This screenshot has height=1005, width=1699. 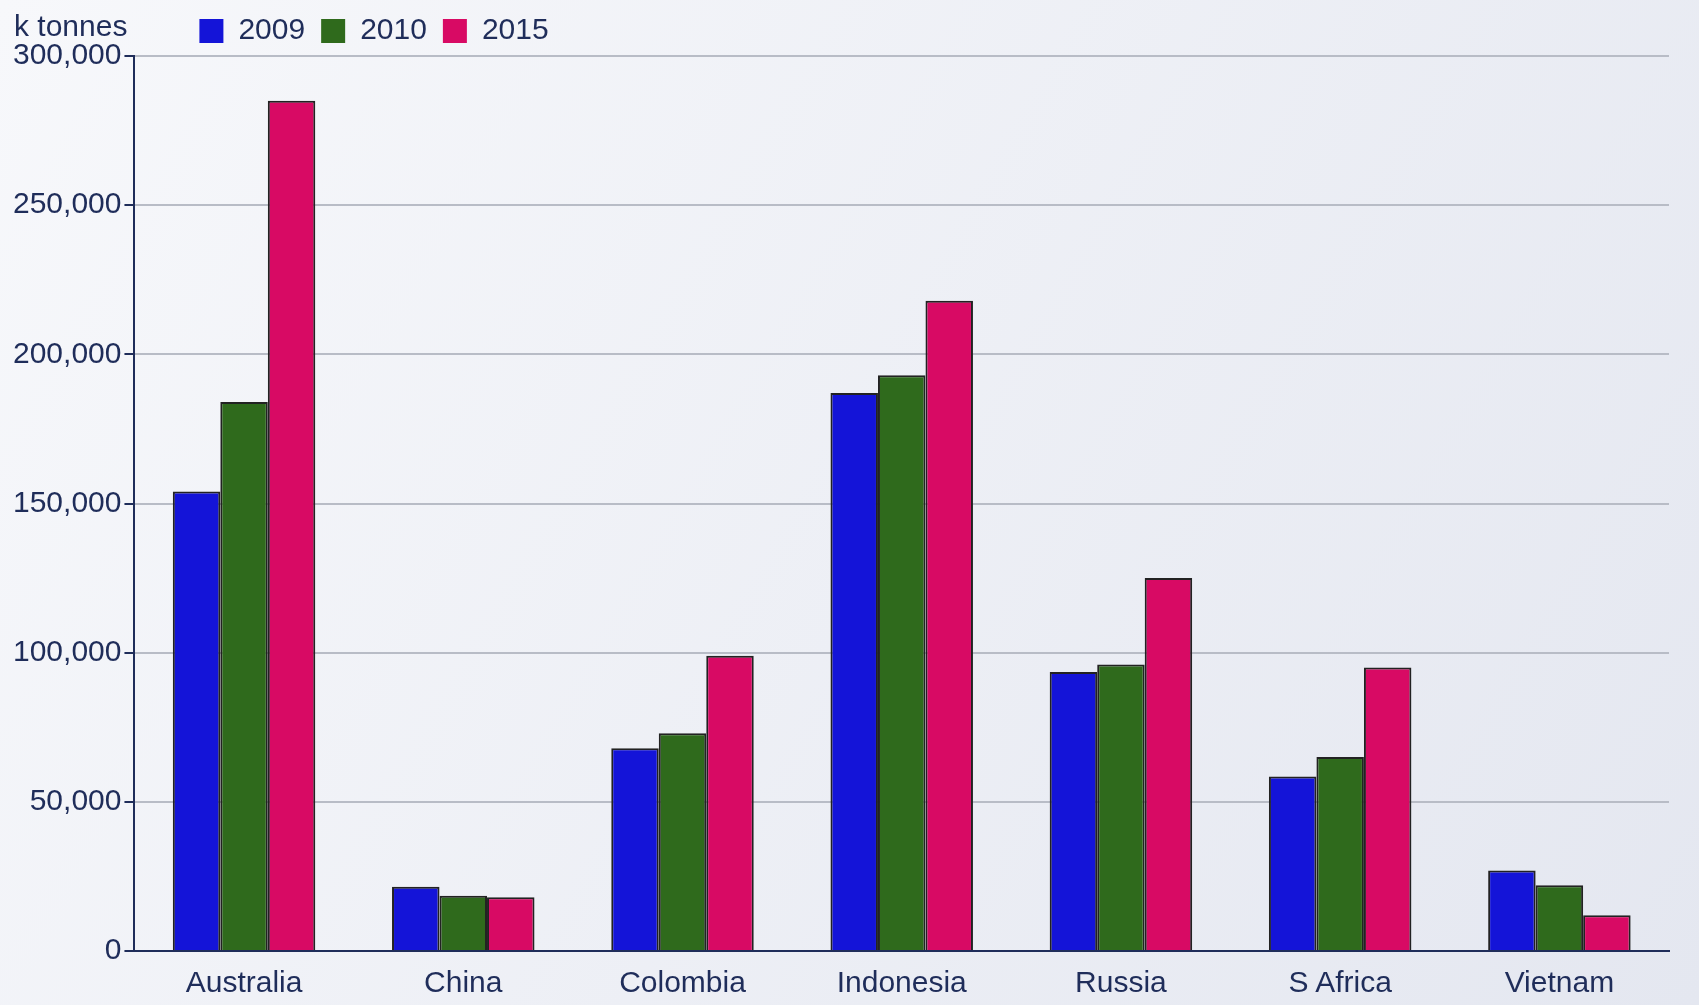 What do you see at coordinates (1340, 982) in the screenshot?
I see `x-tick-label: S Africa` at bounding box center [1340, 982].